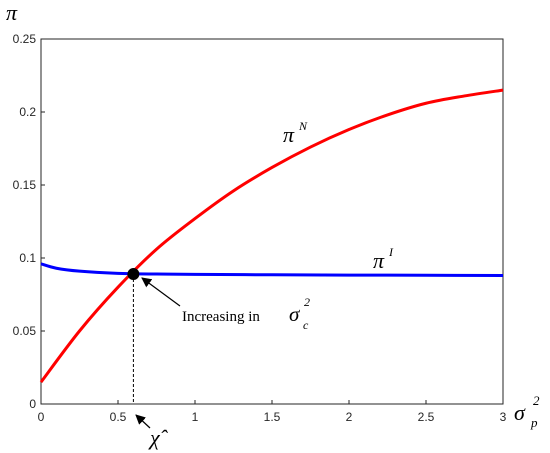  I want to click on x-tick-label: 2, so click(349, 417).